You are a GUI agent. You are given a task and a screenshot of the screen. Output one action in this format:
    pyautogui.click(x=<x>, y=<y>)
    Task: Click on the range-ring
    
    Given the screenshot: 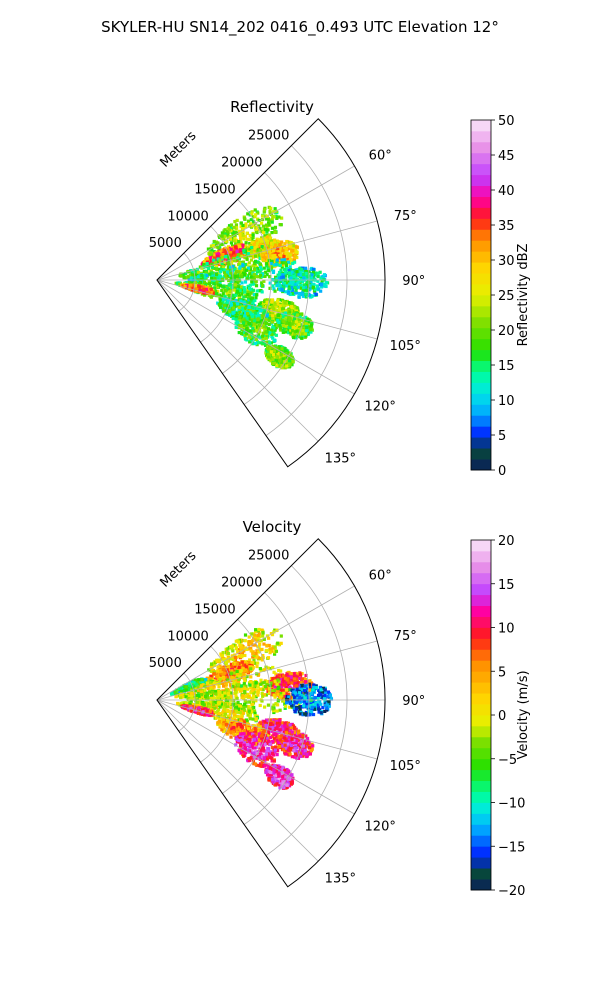 What is the action you would take?
    pyautogui.click(x=247, y=286)
    